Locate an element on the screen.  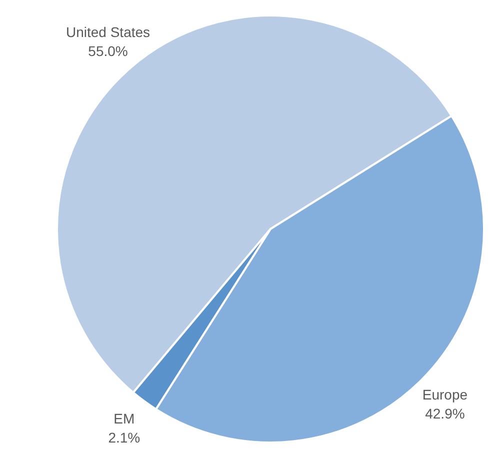
data-label: 55.0% is located at coordinates (108, 50).